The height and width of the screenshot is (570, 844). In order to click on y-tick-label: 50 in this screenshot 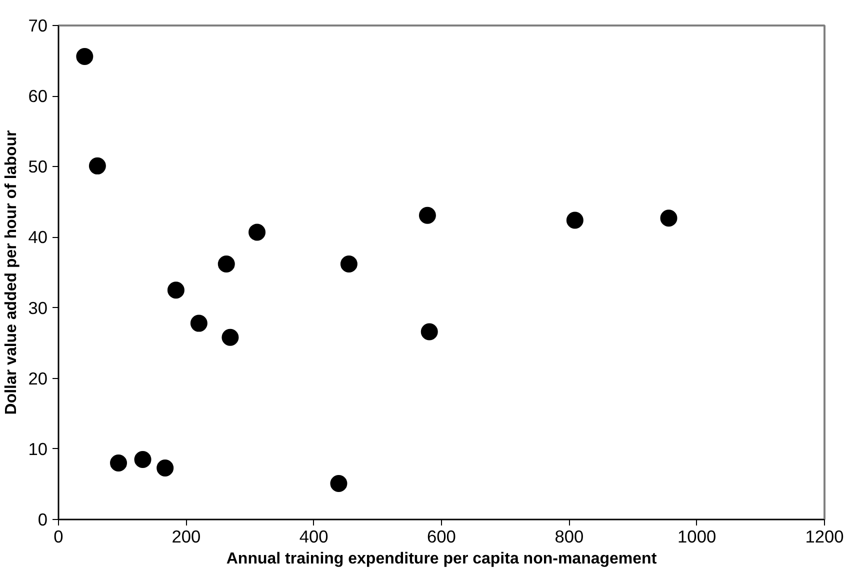, I will do `click(38, 166)`.